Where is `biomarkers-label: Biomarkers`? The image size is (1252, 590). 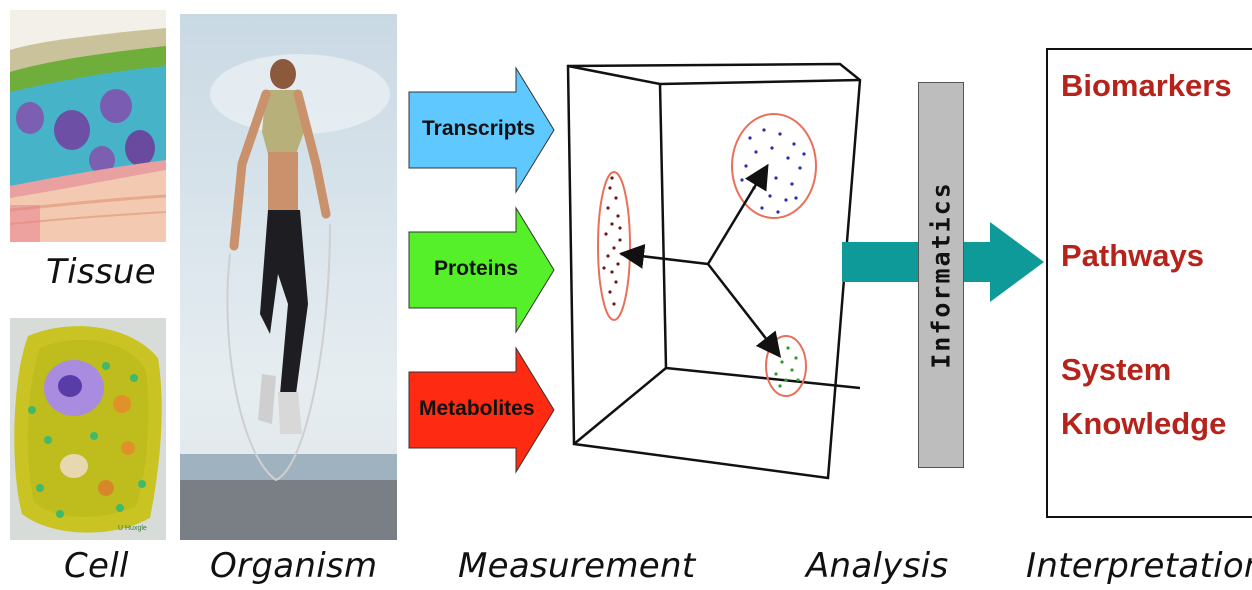 biomarkers-label: Biomarkers is located at coordinates (1146, 85).